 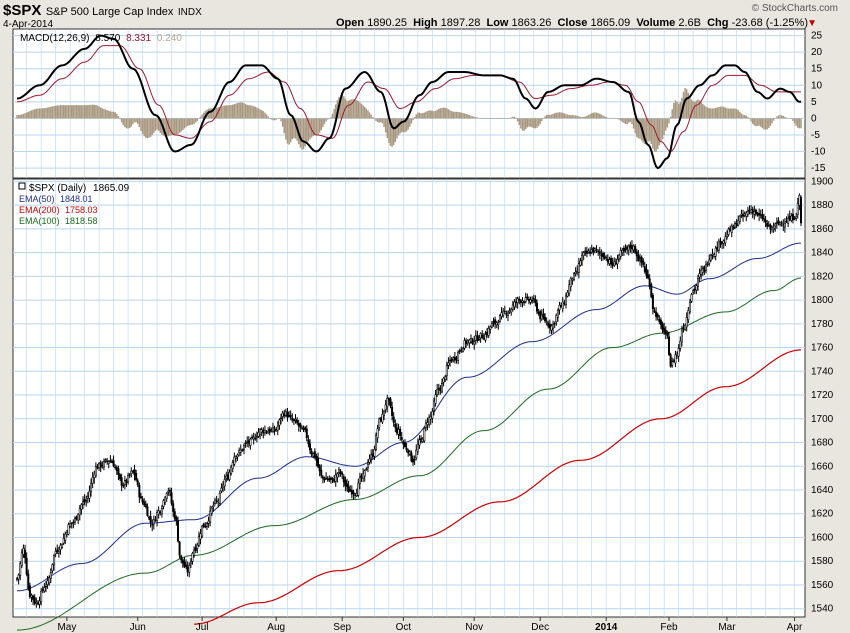 I want to click on macd-histogram, so click(x=409, y=120).